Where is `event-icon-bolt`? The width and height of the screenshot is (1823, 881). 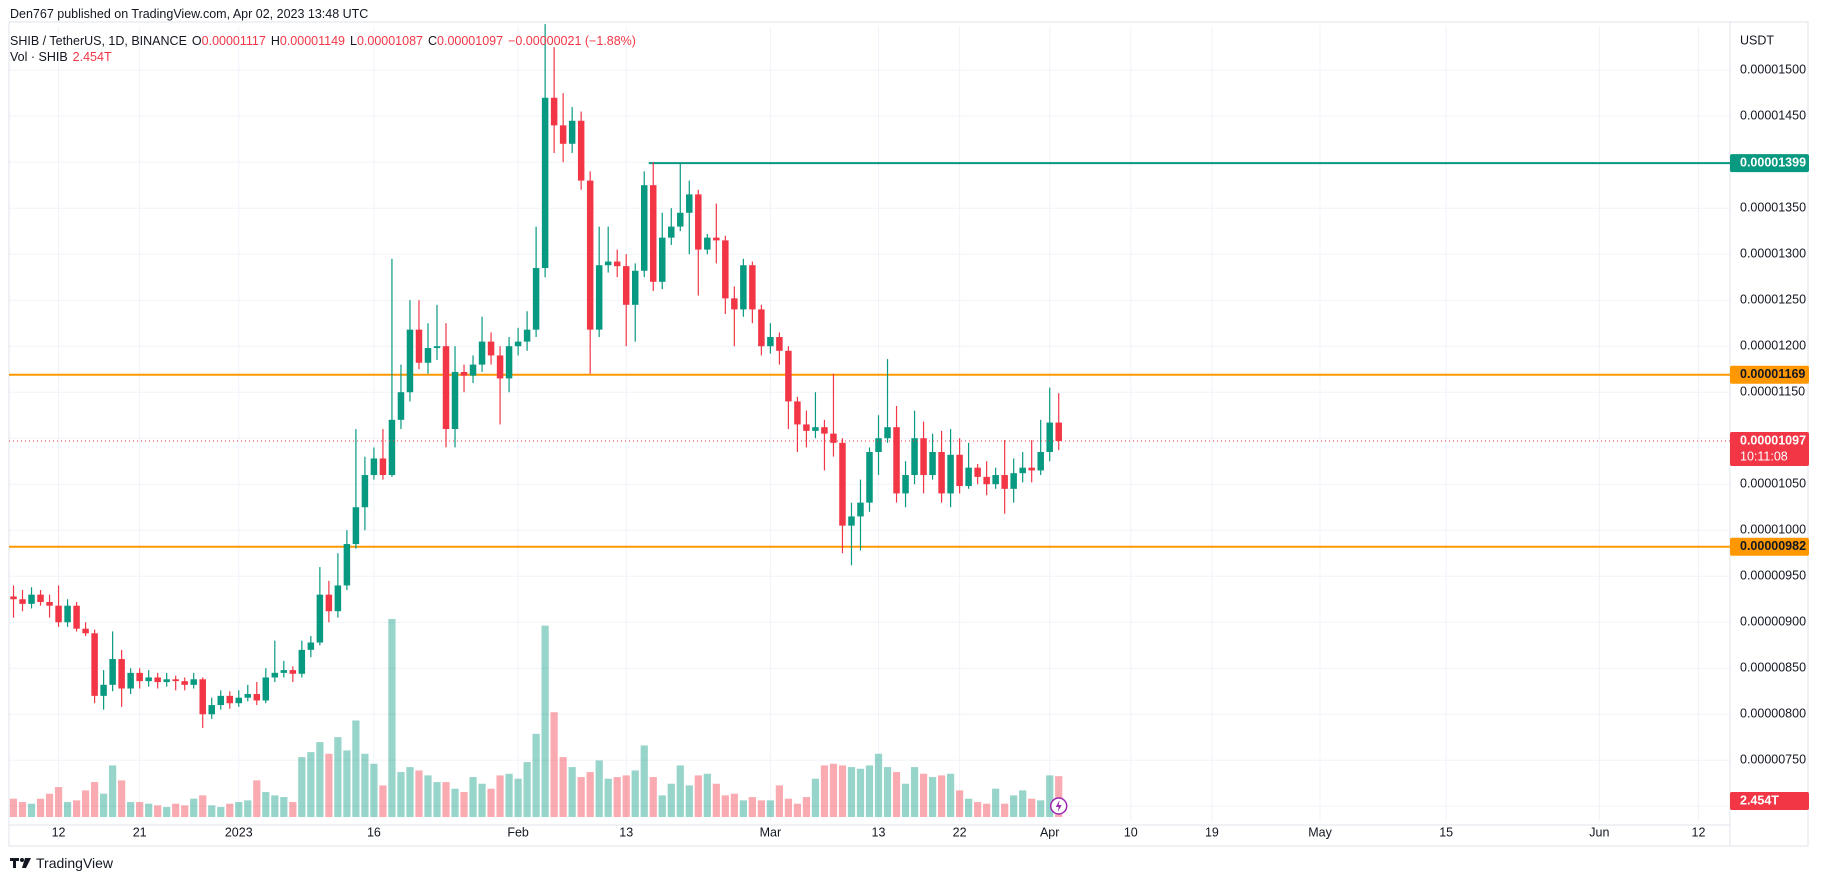
event-icon-bolt is located at coordinates (1058, 806).